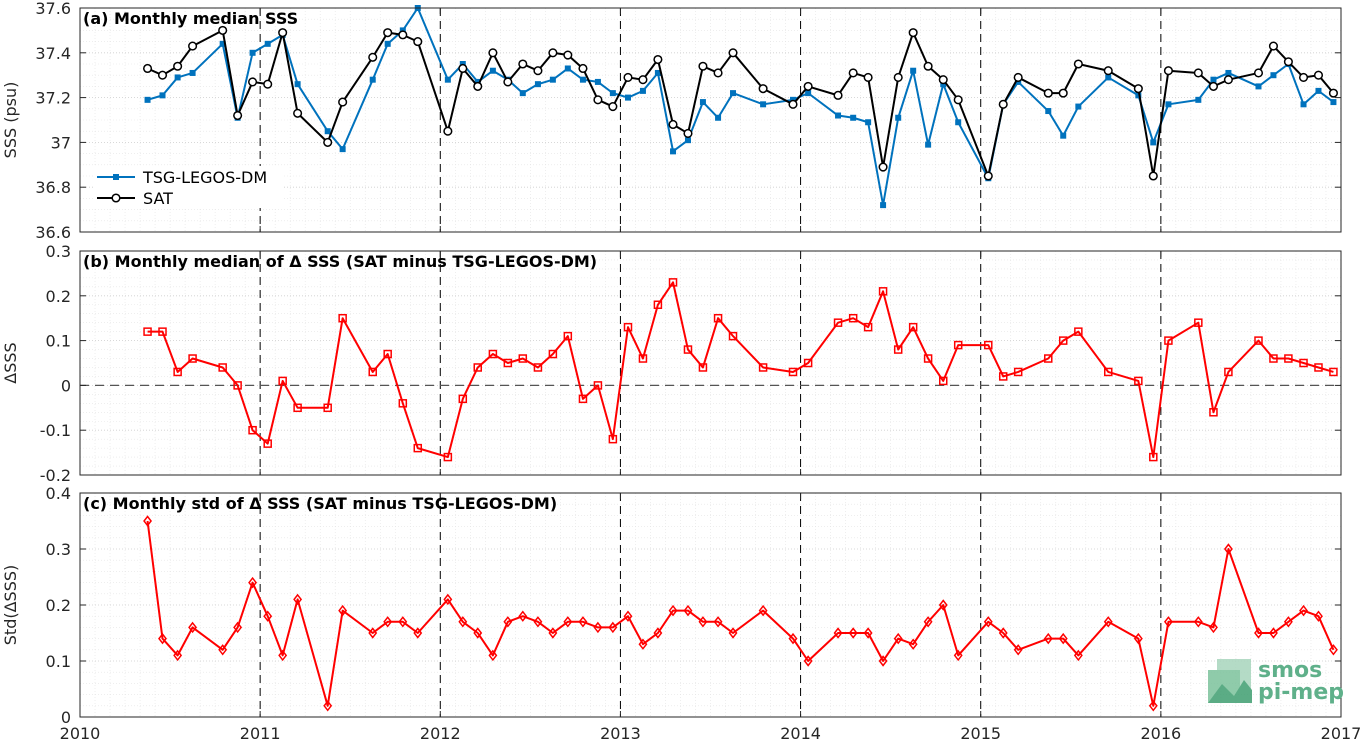  Describe the element at coordinates (204, 177) in the screenshot. I see `panel-a-legend-label-0: TSG-LEGOS-DM` at that location.